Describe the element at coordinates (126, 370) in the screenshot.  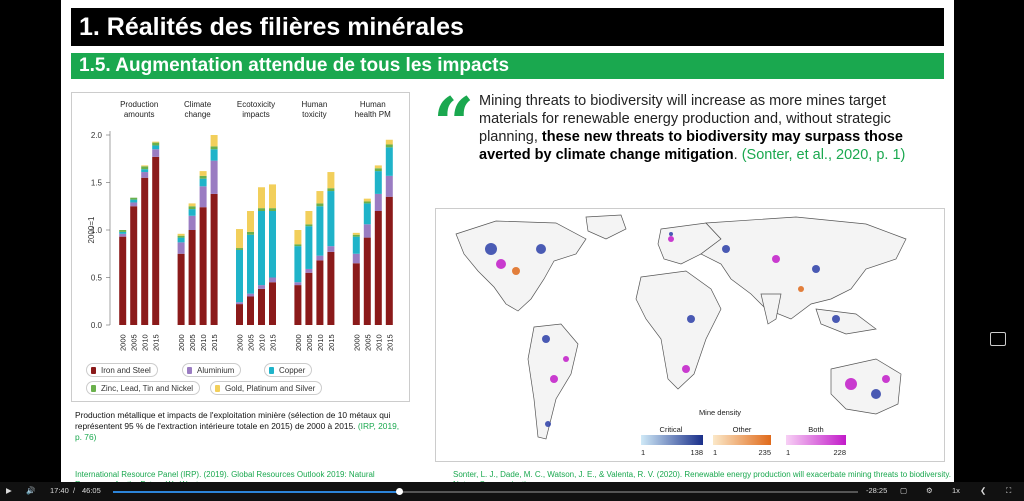
I see `legend-label: Iron and Steel` at that location.